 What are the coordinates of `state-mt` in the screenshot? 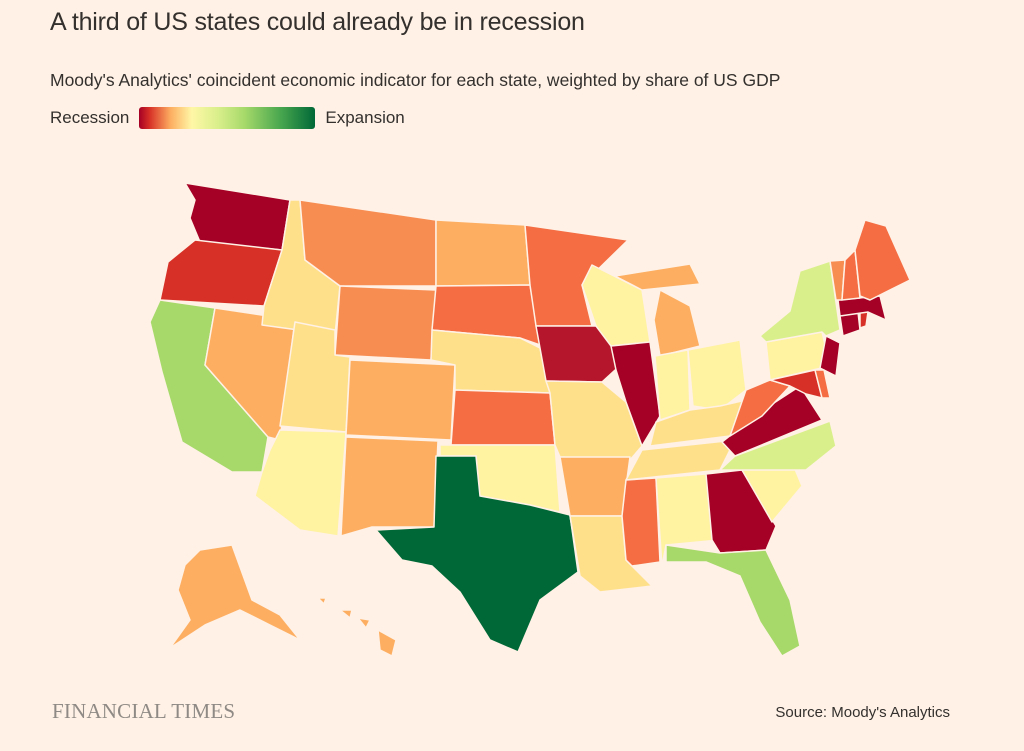 It's located at (368, 243).